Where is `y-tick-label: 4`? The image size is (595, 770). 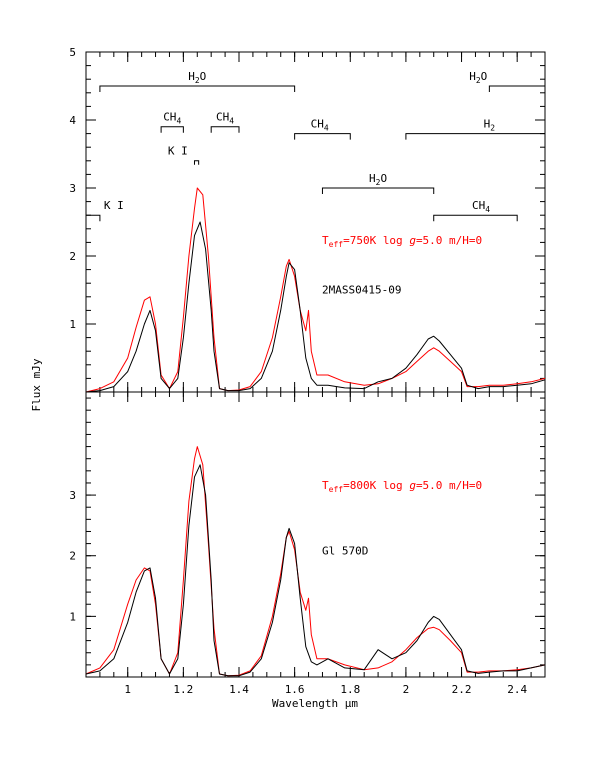 y-tick-label: 4 is located at coordinates (72, 120).